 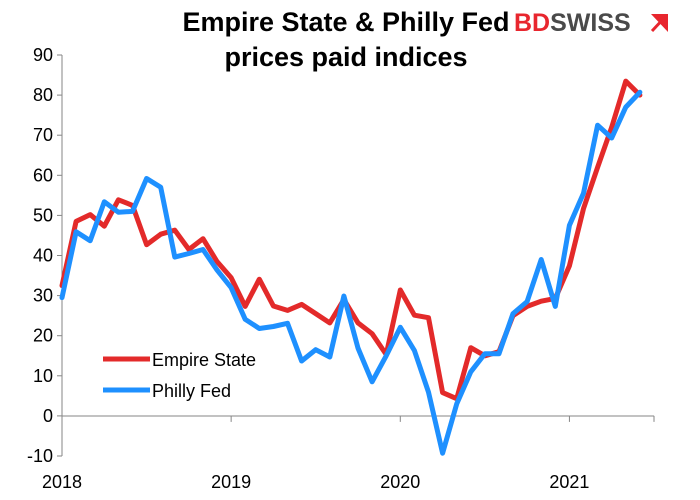 I want to click on brand-text: BDSWISS, so click(x=572, y=23).